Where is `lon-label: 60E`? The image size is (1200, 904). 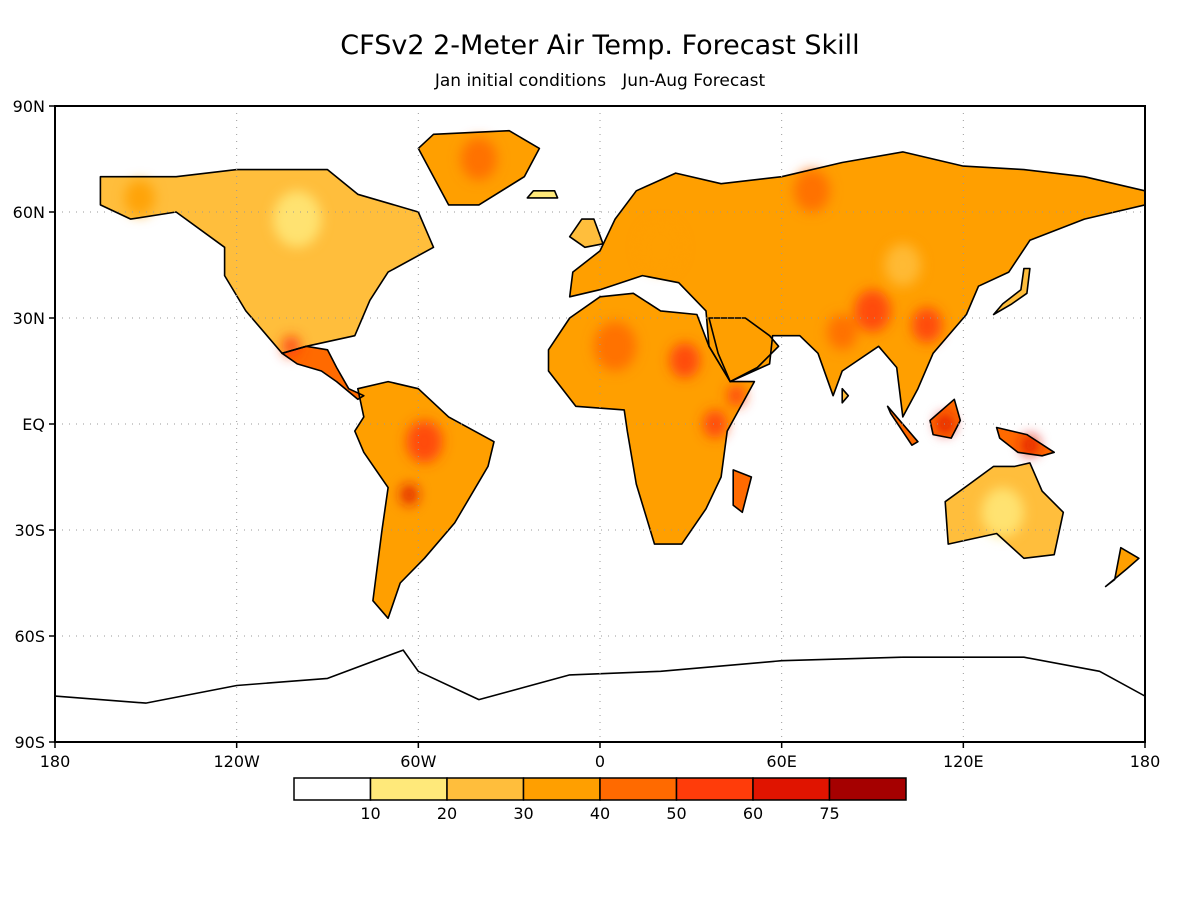
lon-label: 60E is located at coordinates (781, 761).